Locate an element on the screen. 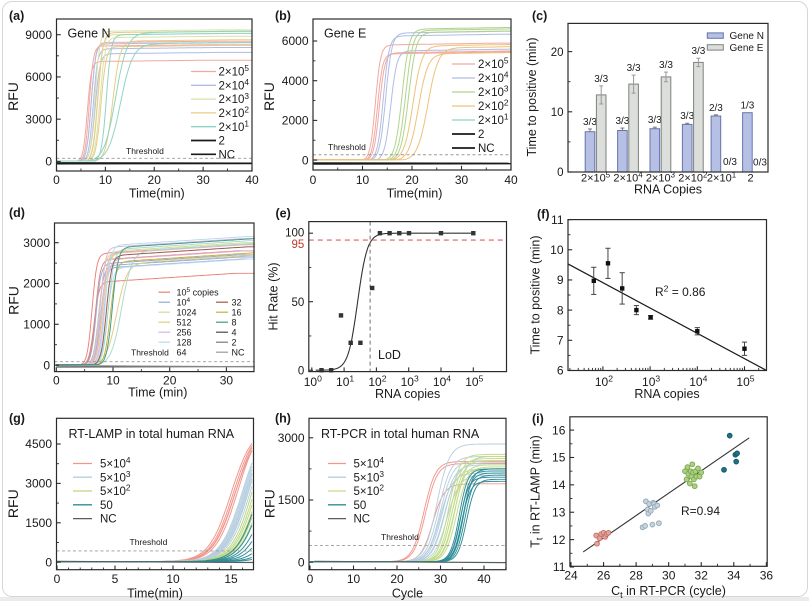 The height and width of the screenshot is (601, 809). svg-text: 2×10² is located at coordinates (234, 112).